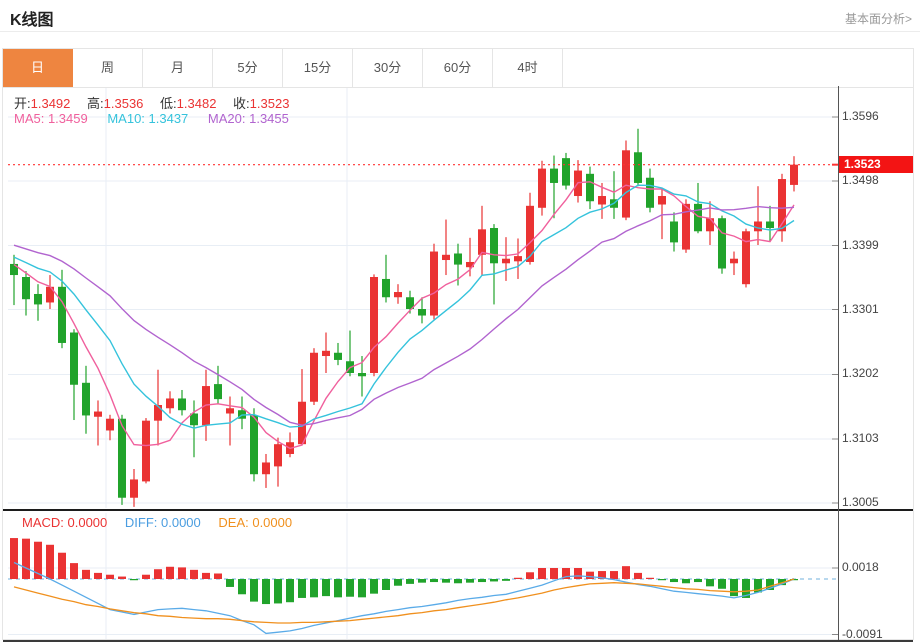  What do you see at coordinates (248, 68) in the screenshot?
I see `tab-5分: 5分` at bounding box center [248, 68].